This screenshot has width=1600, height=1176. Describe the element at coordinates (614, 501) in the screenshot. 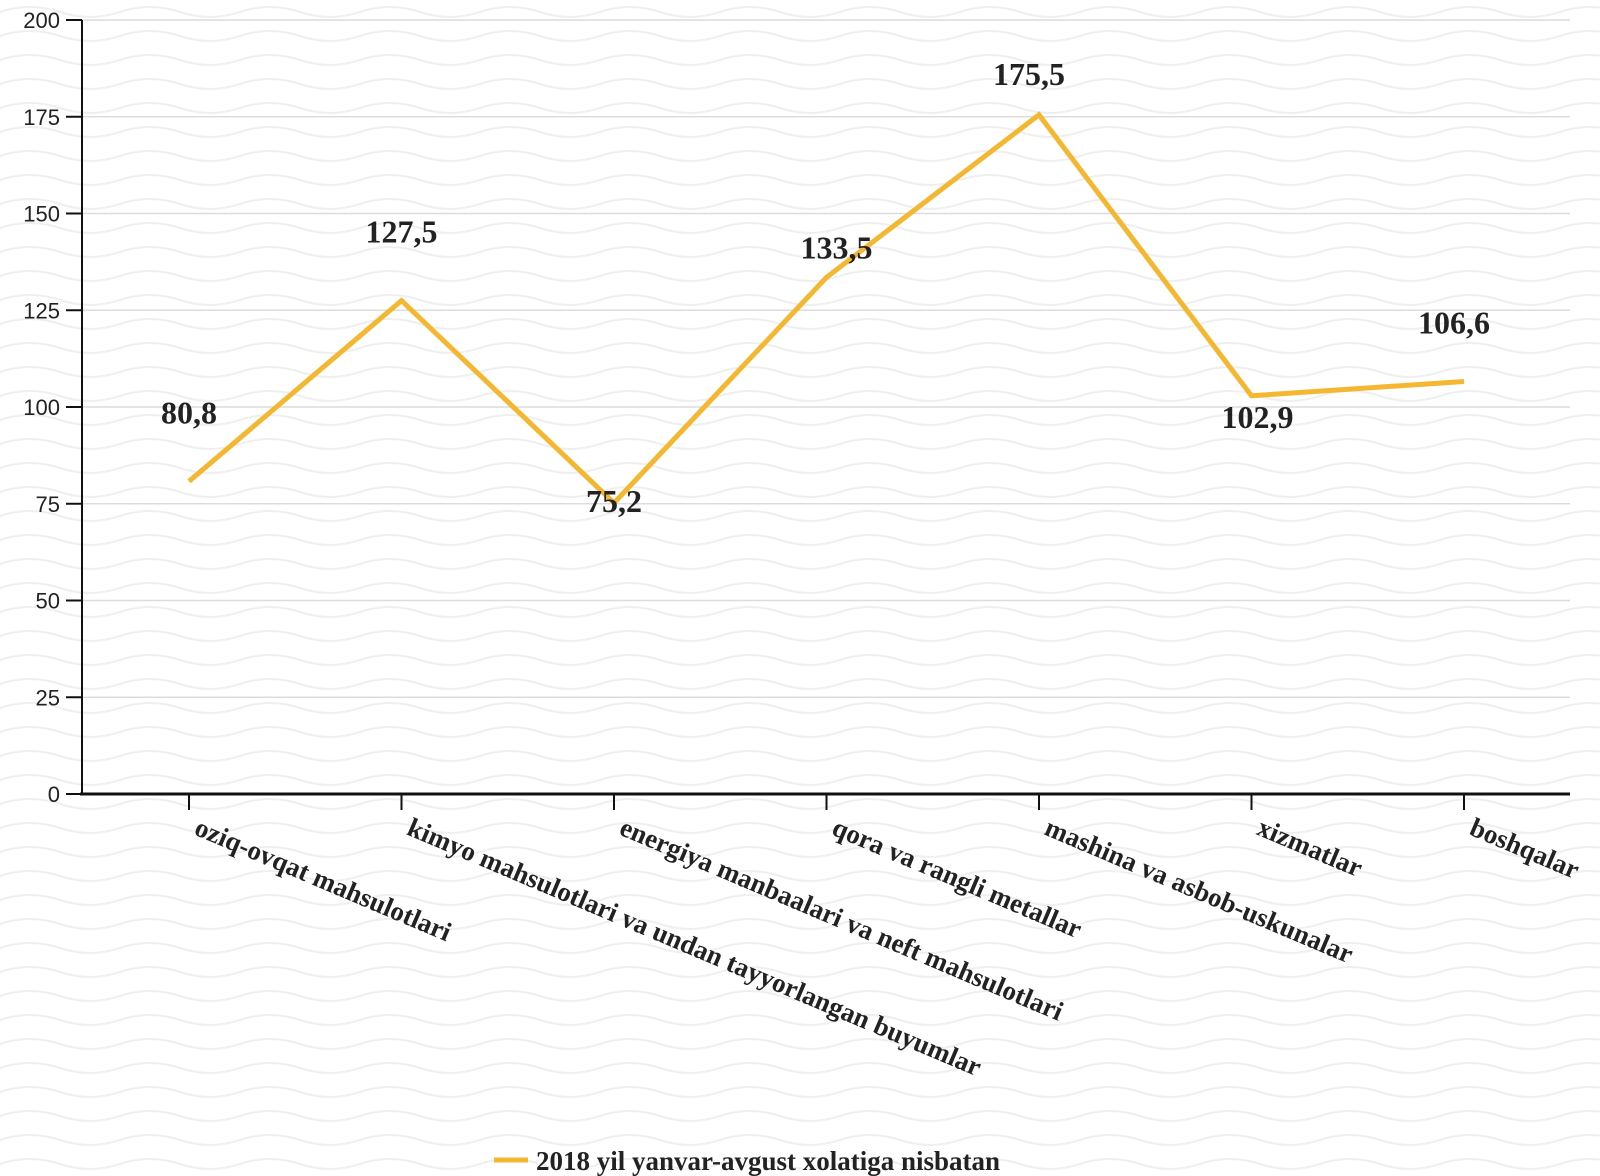

I see `data-label-2: 75,2` at that location.